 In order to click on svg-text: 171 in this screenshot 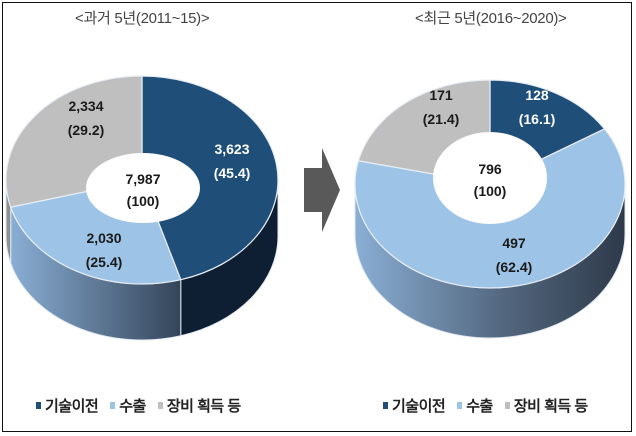, I will do `click(441, 95)`.